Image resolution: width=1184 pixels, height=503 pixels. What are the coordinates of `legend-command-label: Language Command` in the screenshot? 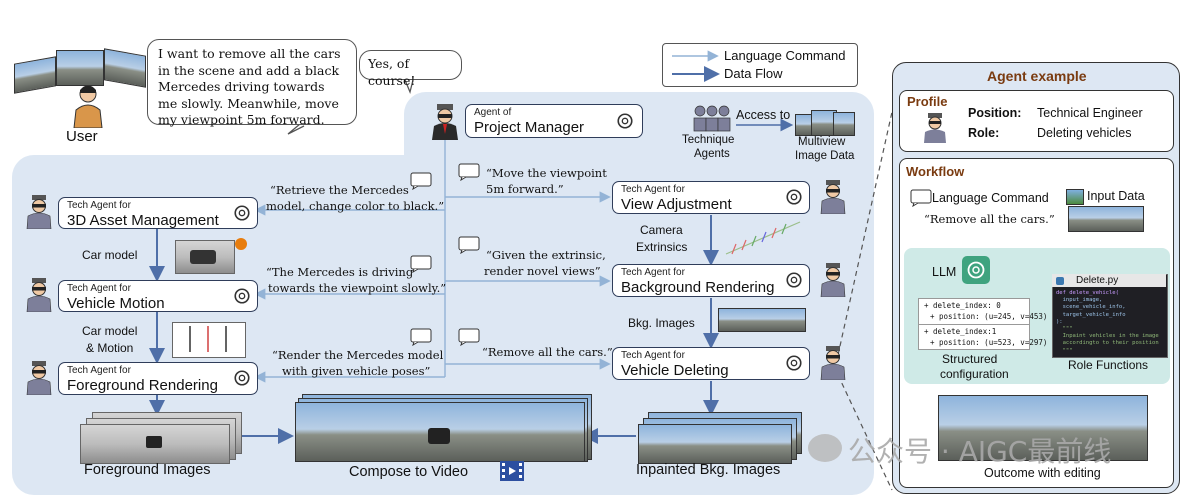 It's located at (785, 55).